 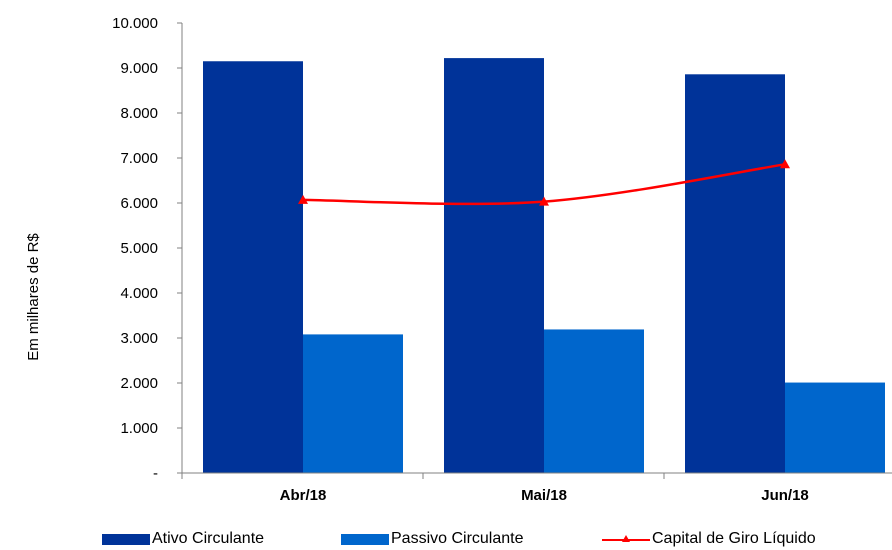 What do you see at coordinates (139, 248) in the screenshot?
I see `y-tick-label: 5.000` at bounding box center [139, 248].